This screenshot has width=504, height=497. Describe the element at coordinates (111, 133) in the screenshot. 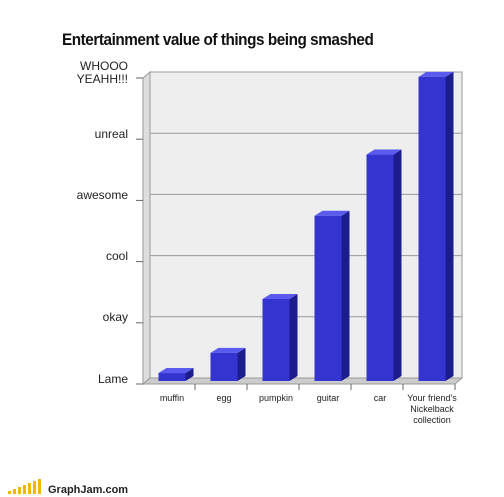

I see `y-tick-label: unreal` at that location.